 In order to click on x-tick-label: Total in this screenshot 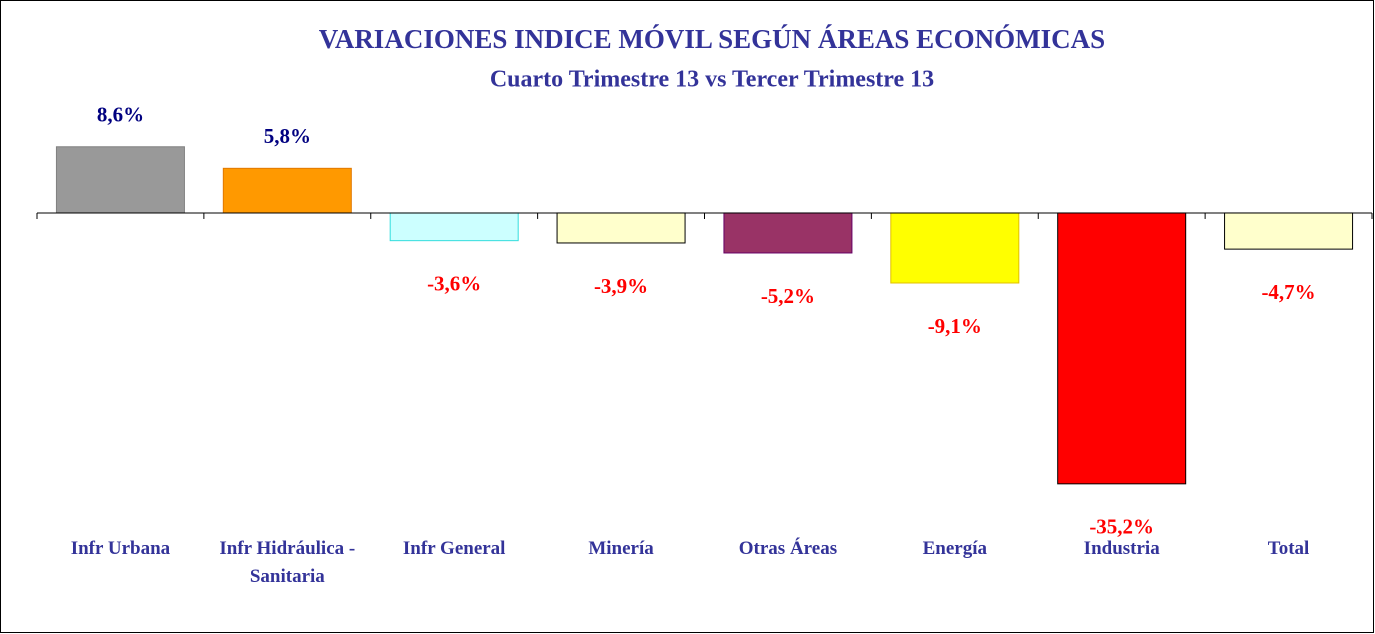, I will do `click(1288, 548)`.